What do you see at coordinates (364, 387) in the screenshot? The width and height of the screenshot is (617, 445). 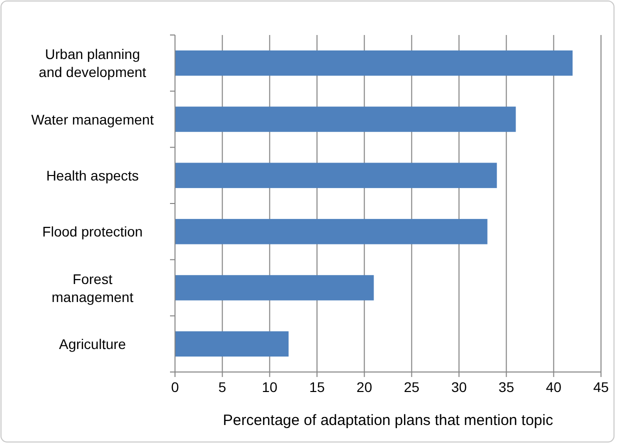 I see `x-tick-label: 20` at bounding box center [364, 387].